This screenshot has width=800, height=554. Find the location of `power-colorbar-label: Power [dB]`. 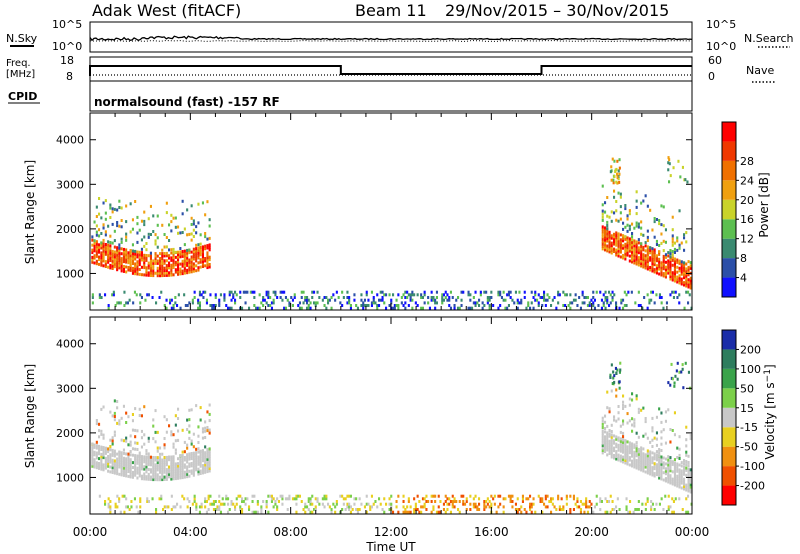

power-colorbar-label: Power [dB] is located at coordinates (764, 204).